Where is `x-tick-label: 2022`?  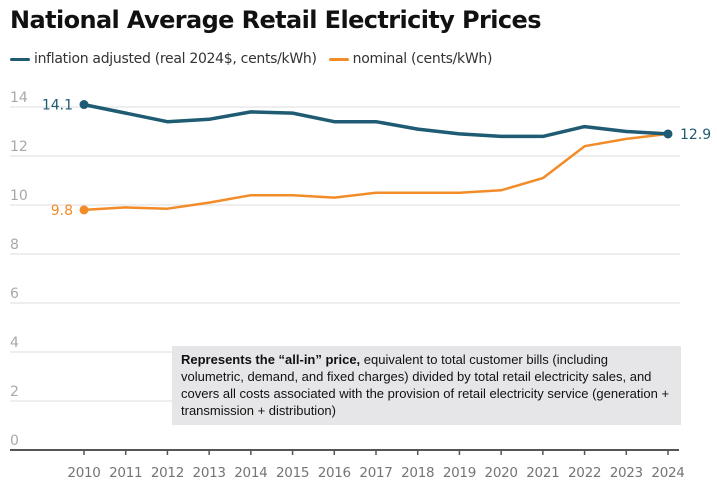
x-tick-label: 2022 is located at coordinates (584, 473).